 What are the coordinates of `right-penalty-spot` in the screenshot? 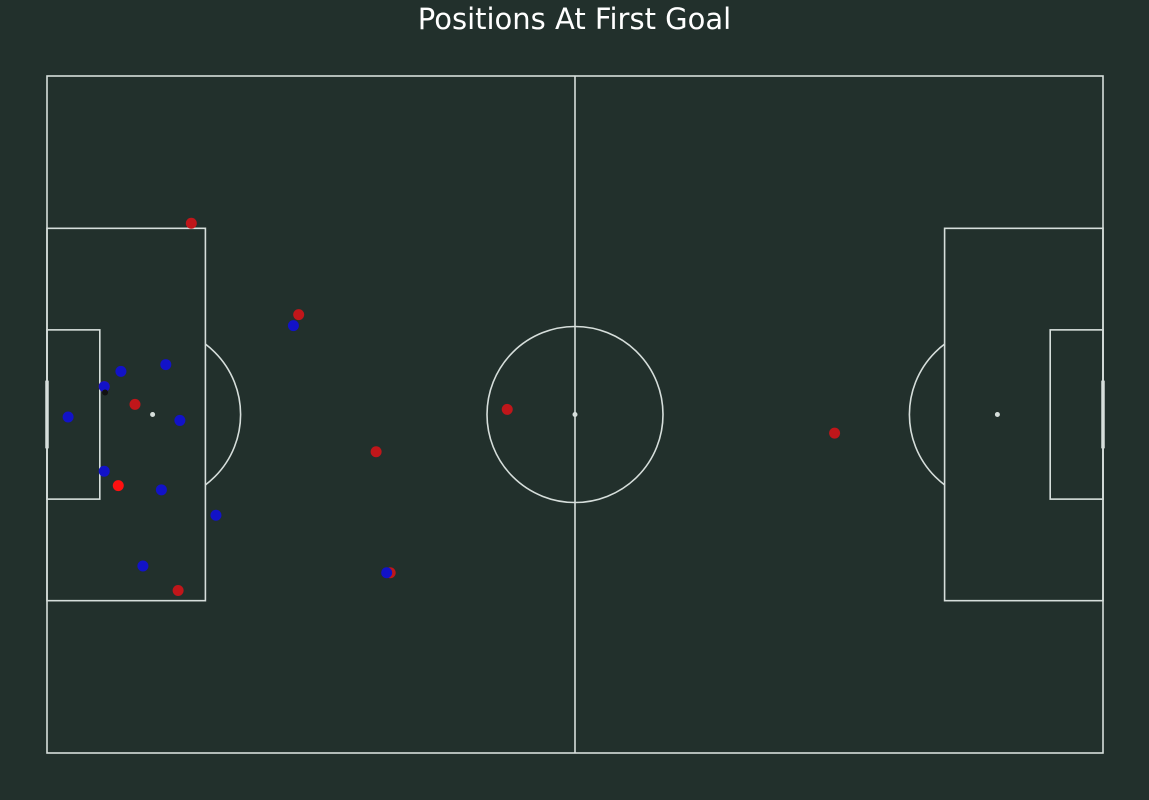 It's located at (997, 414).